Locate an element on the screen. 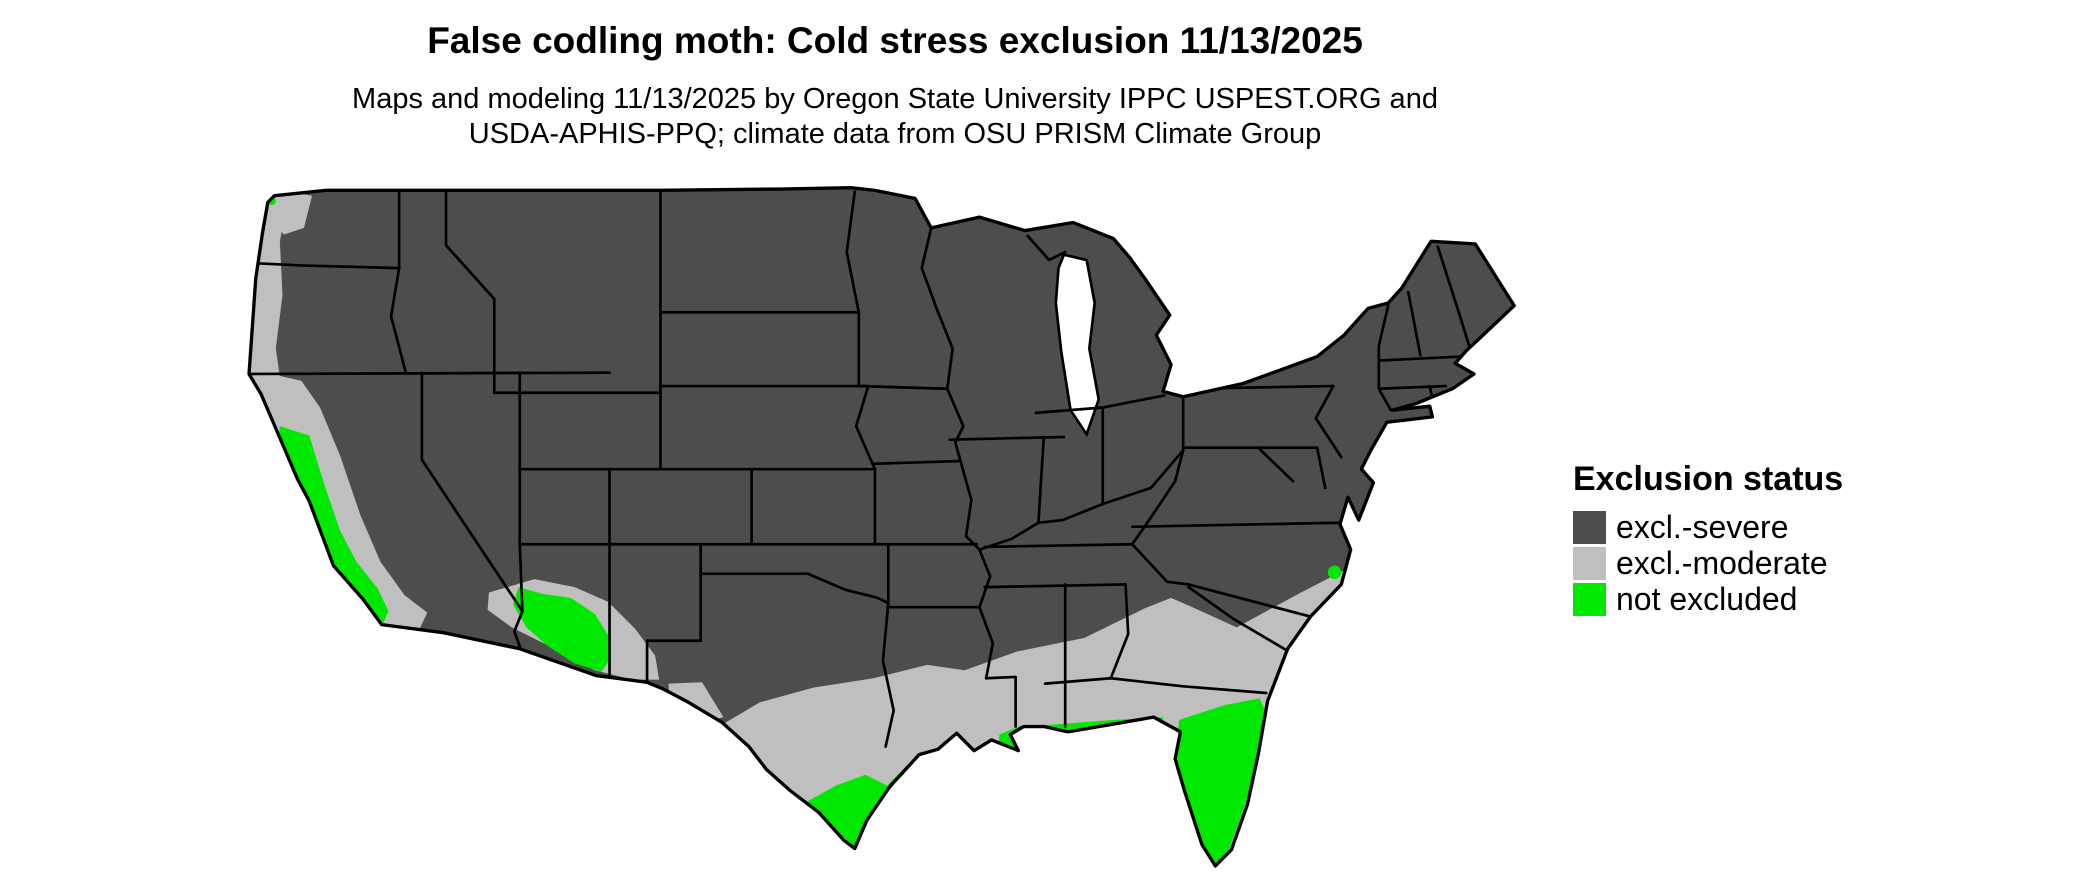 This screenshot has width=2100, height=892. lake-michigan is located at coordinates (1077, 345).